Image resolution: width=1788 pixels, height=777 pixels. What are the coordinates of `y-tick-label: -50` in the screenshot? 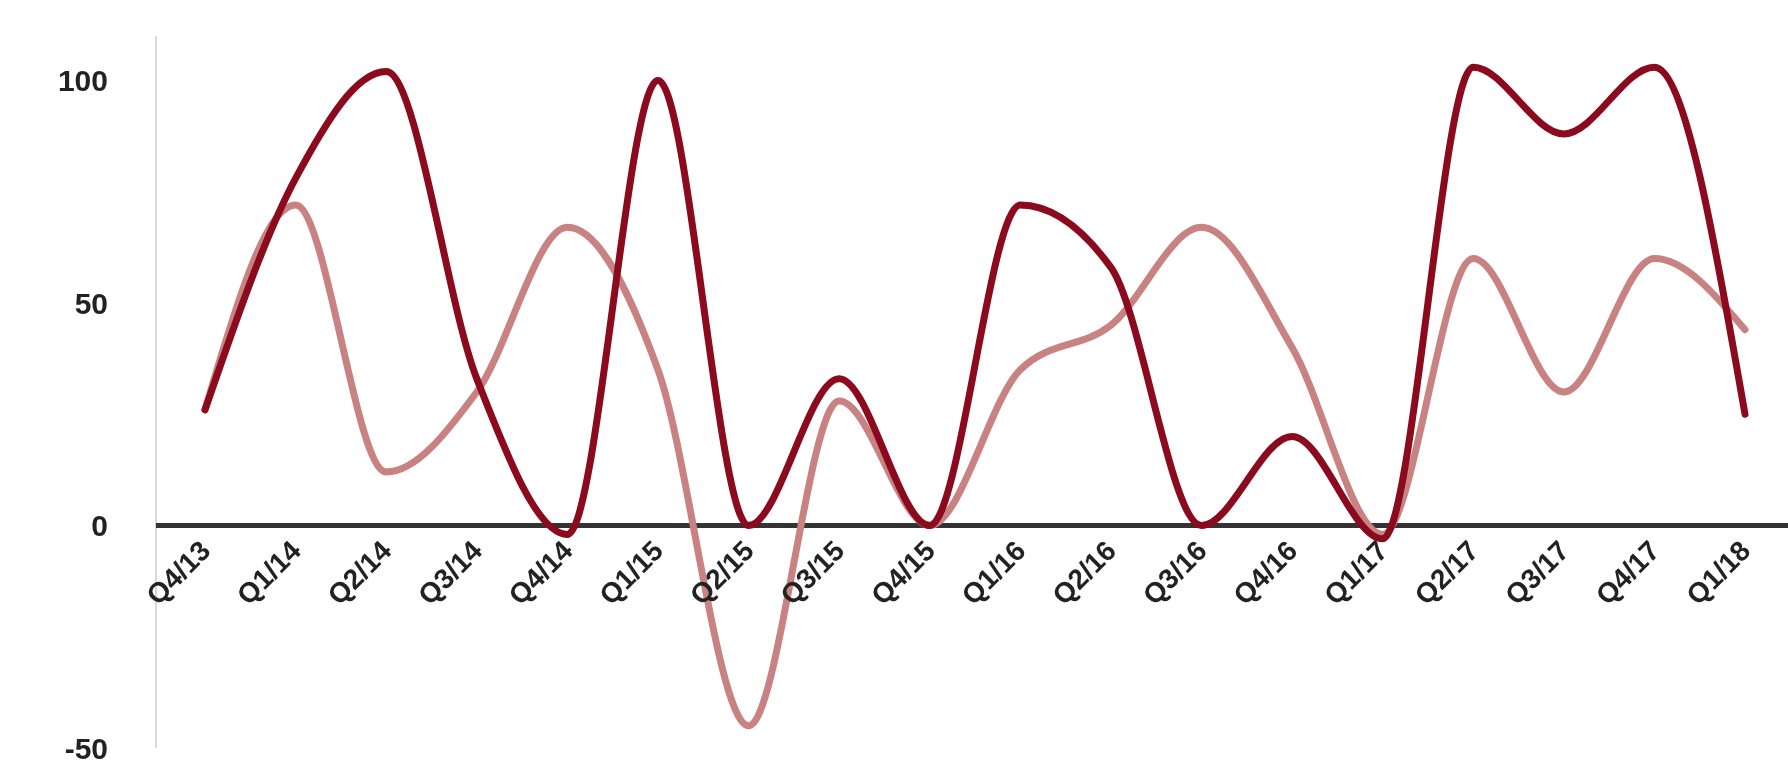 It's located at (86, 748).